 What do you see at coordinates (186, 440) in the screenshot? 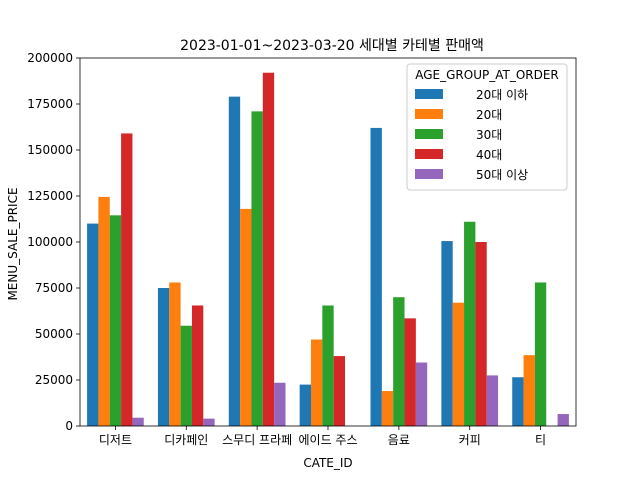
I see `x-tick-label: 디카페인` at bounding box center [186, 440].